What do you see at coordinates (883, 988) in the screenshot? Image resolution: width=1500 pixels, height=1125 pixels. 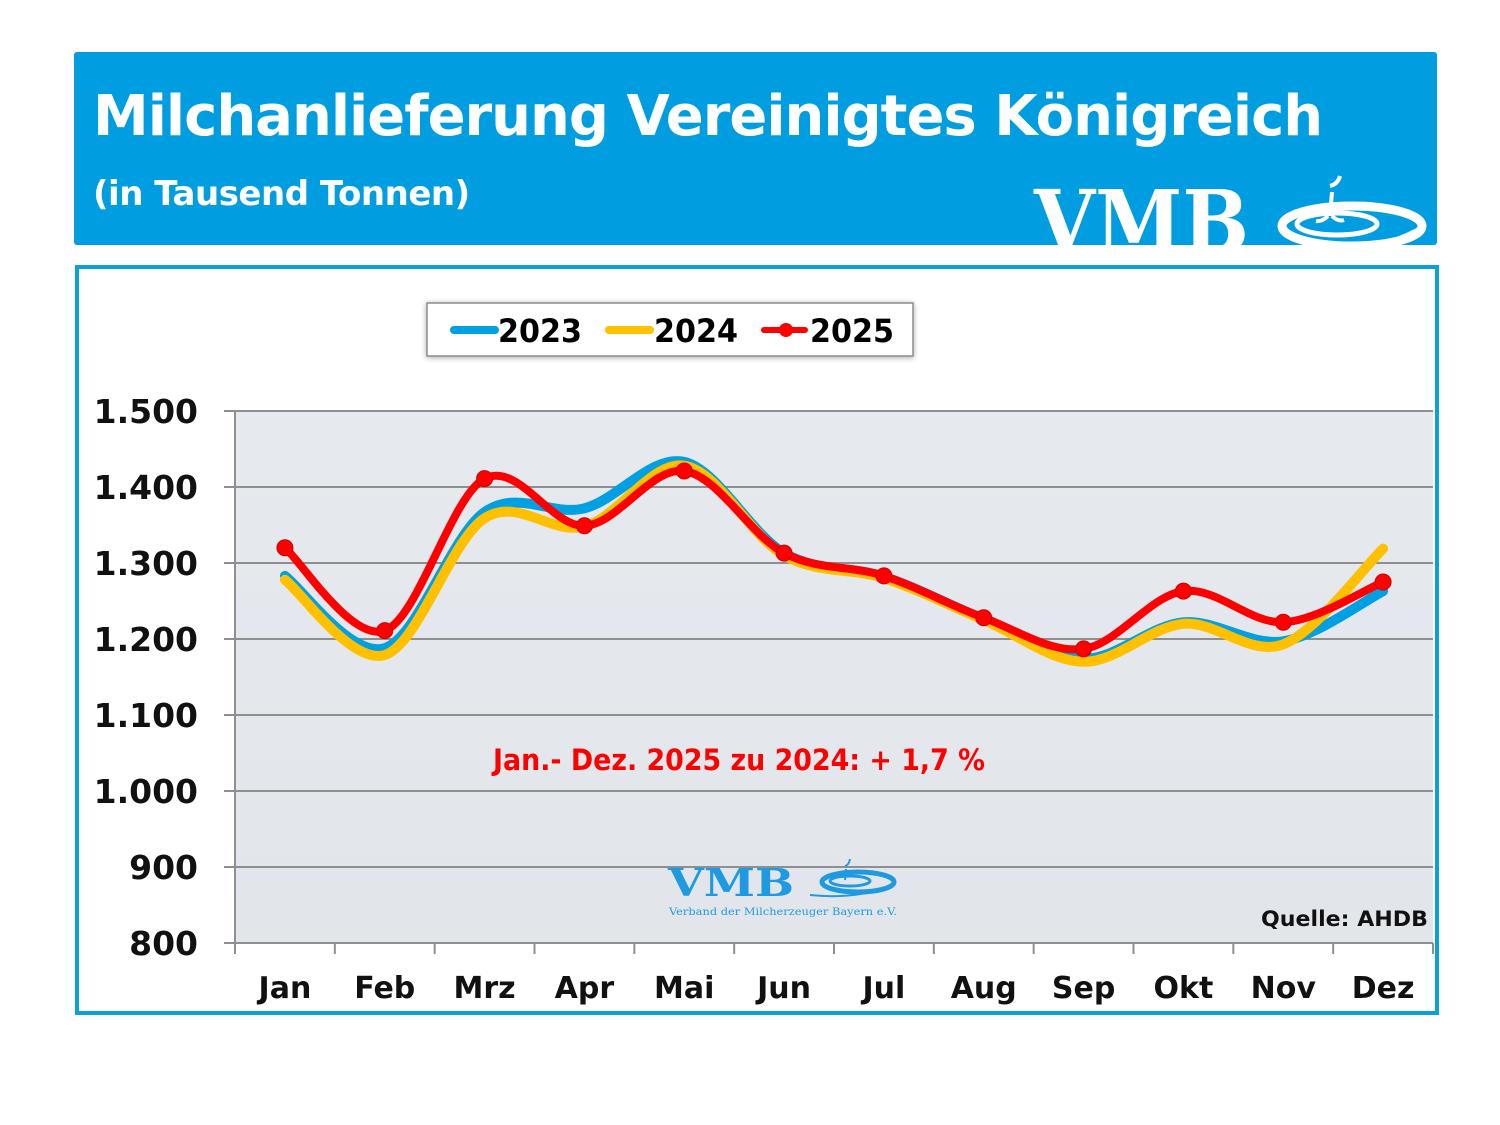 I see `x-tick-label: Jul` at bounding box center [883, 988].